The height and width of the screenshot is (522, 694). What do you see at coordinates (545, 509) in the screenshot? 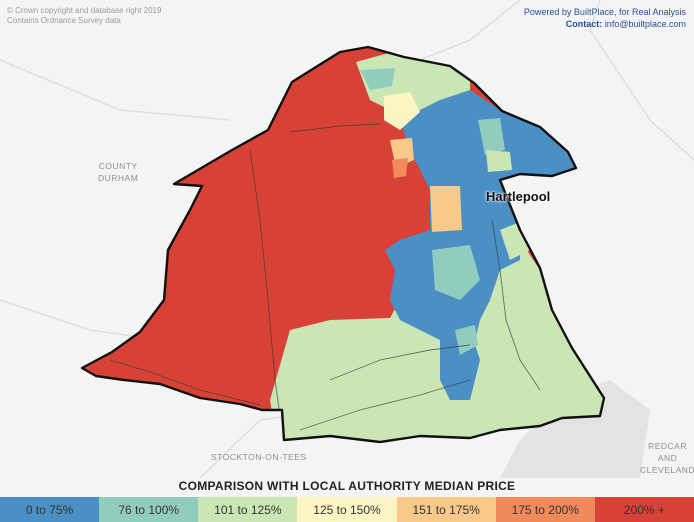
I see `legend-item: 175 to 200%` at bounding box center [545, 509].